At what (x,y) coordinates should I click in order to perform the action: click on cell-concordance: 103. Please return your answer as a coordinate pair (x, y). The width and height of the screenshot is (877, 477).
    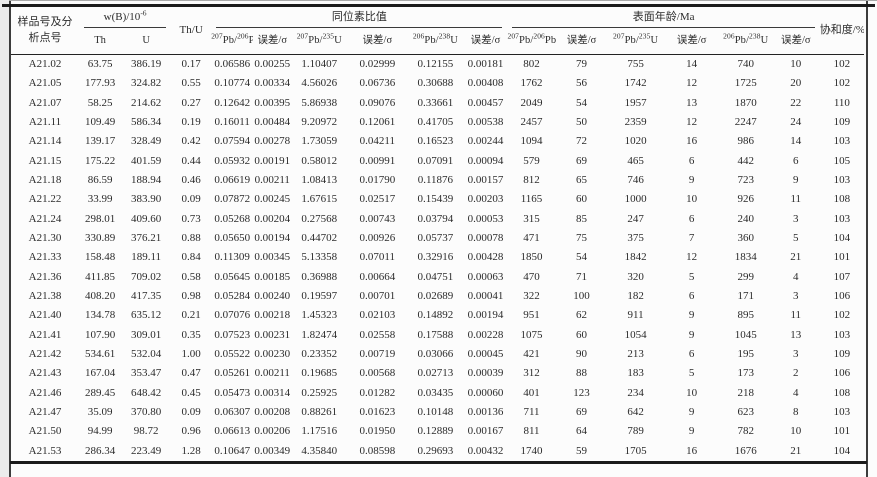
    Looking at the image, I should click on (842, 141).